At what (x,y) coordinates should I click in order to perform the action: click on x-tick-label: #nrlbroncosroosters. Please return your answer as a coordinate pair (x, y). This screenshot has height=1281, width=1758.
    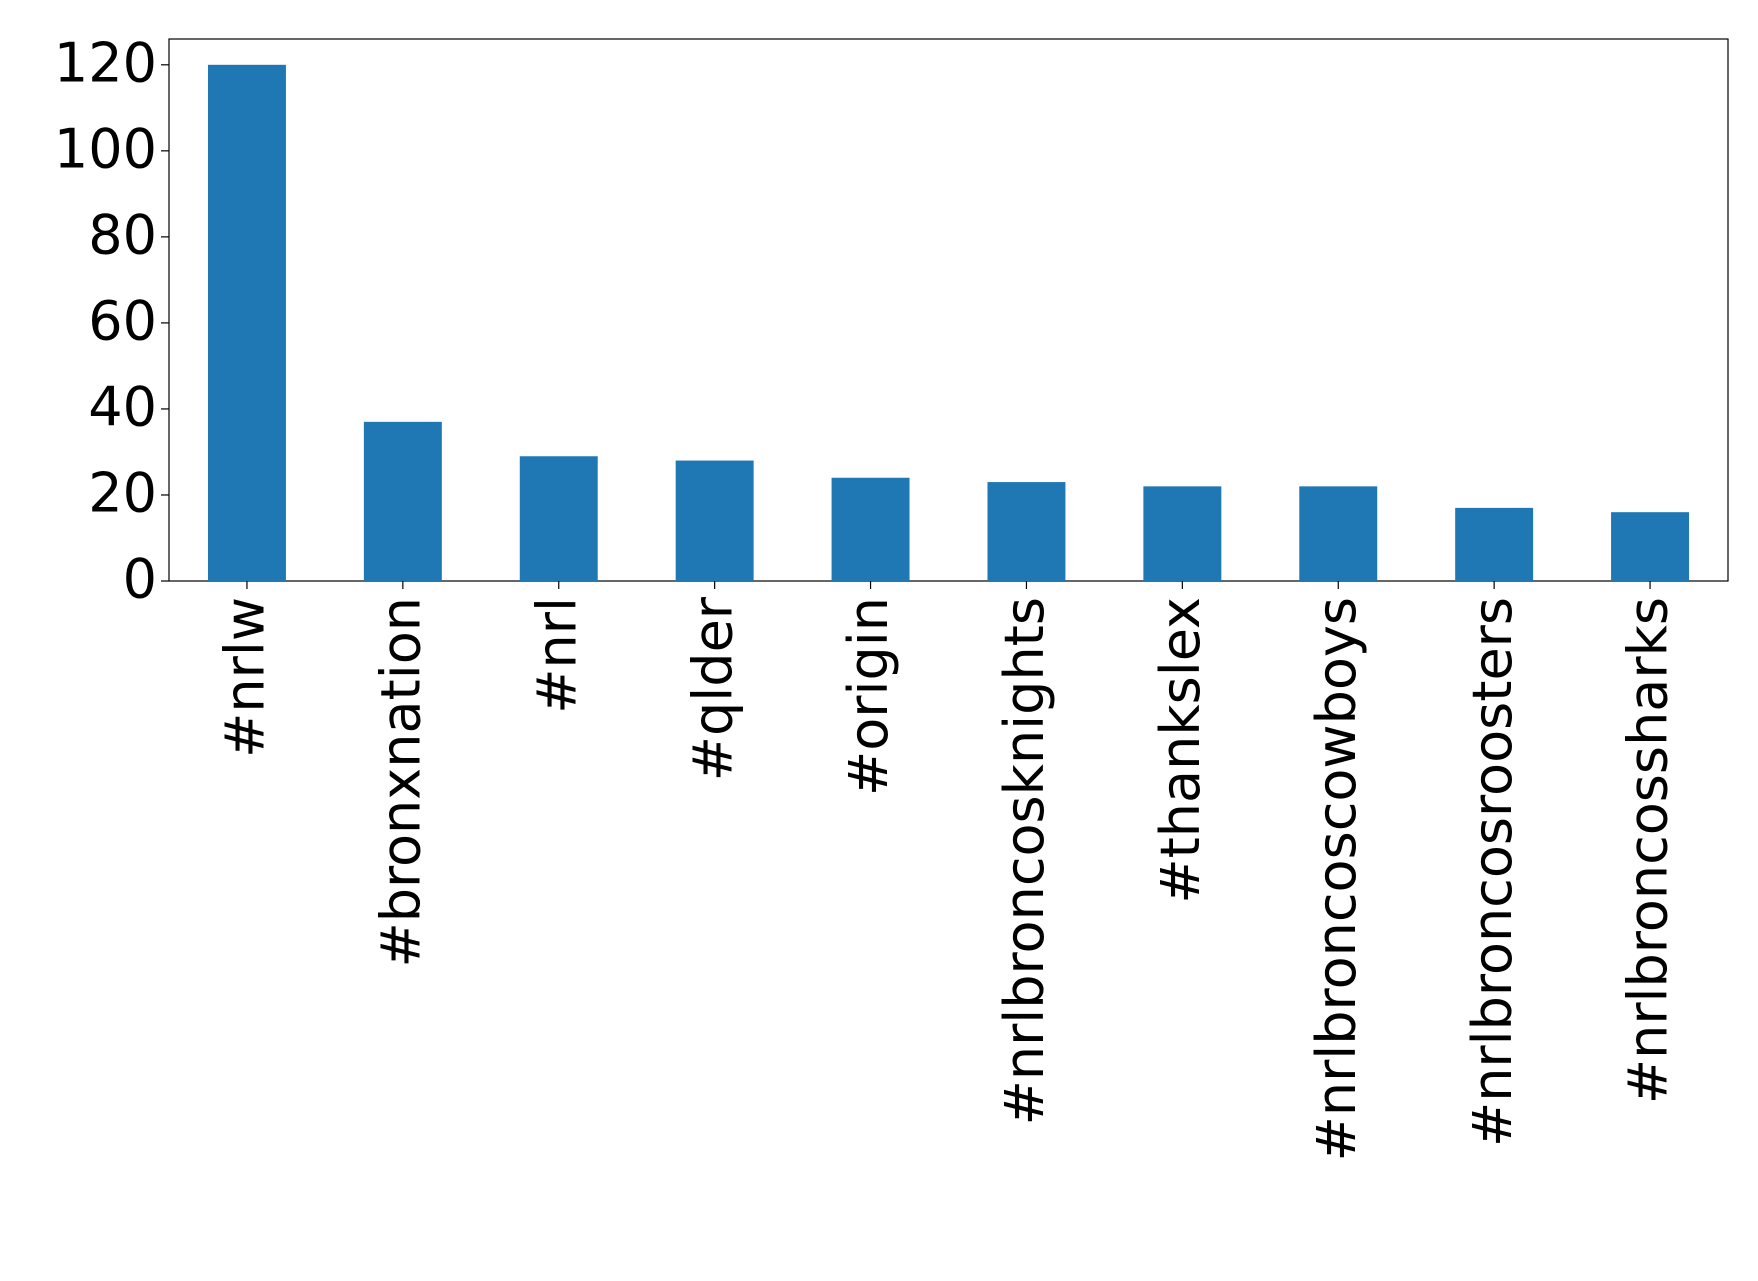
    Looking at the image, I should click on (1492, 872).